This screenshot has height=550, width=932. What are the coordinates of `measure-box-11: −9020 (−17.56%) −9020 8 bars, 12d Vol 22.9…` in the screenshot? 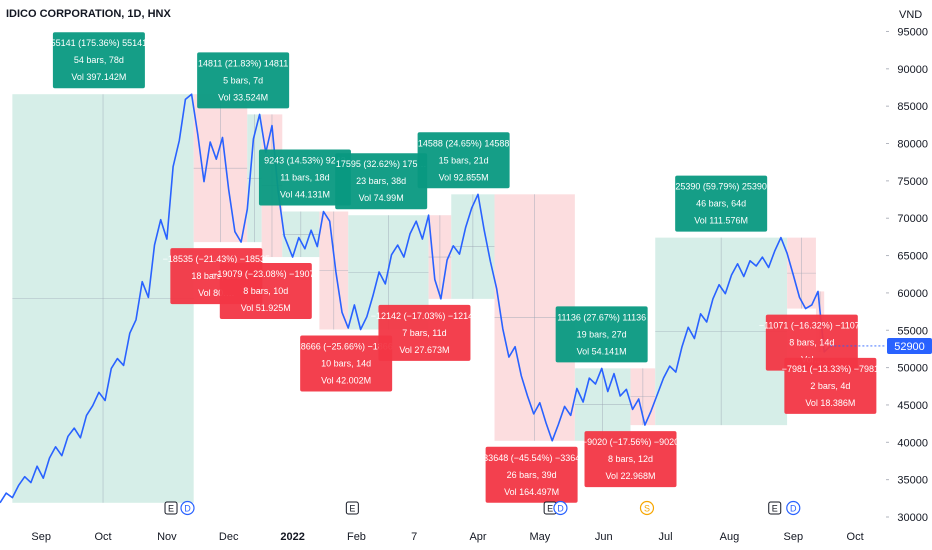 It's located at (630, 459).